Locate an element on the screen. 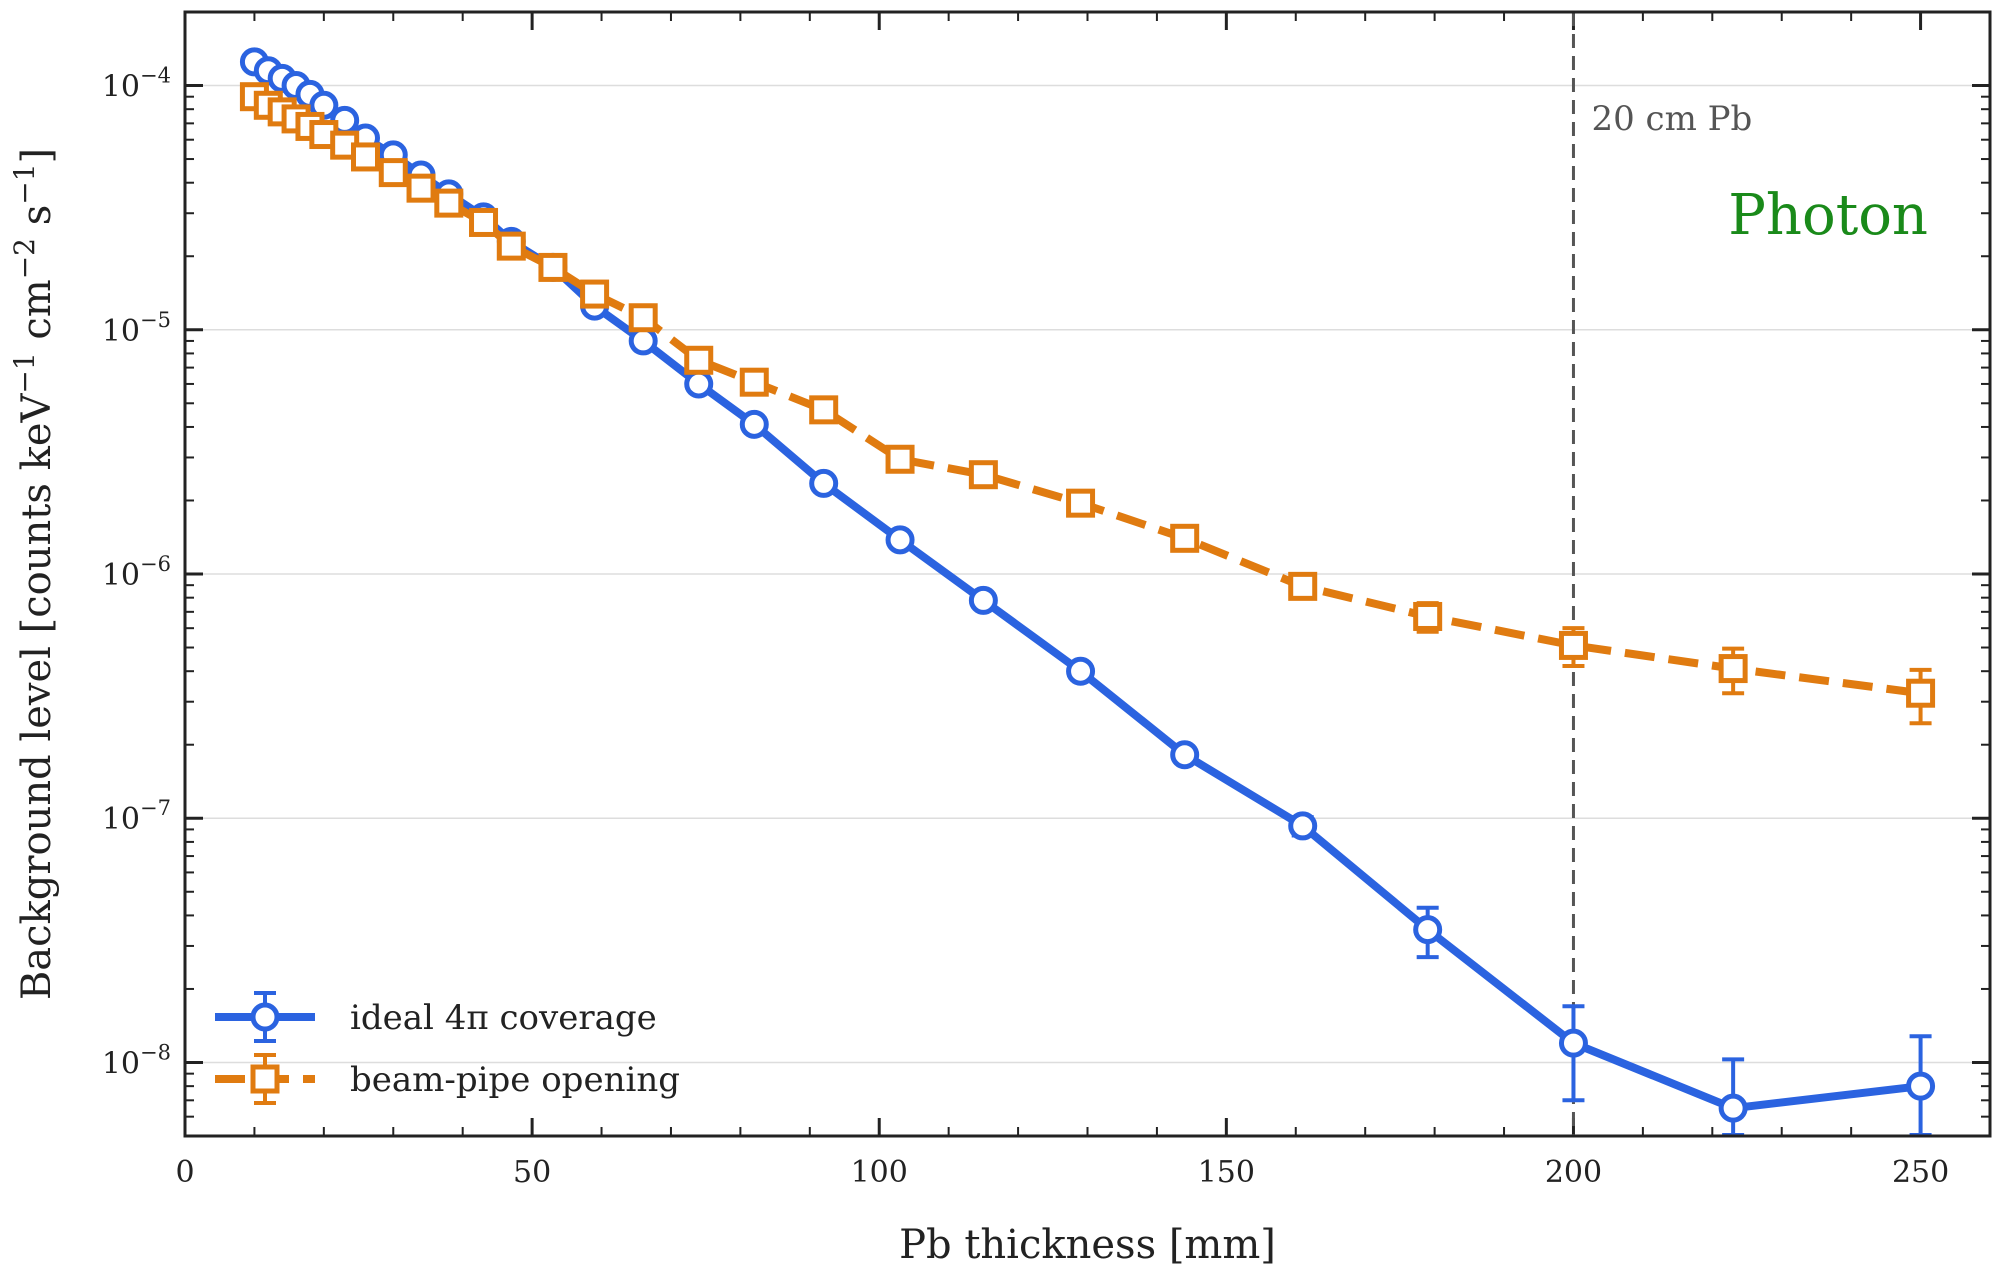  x-tick-label: 0 is located at coordinates (184, 1172).